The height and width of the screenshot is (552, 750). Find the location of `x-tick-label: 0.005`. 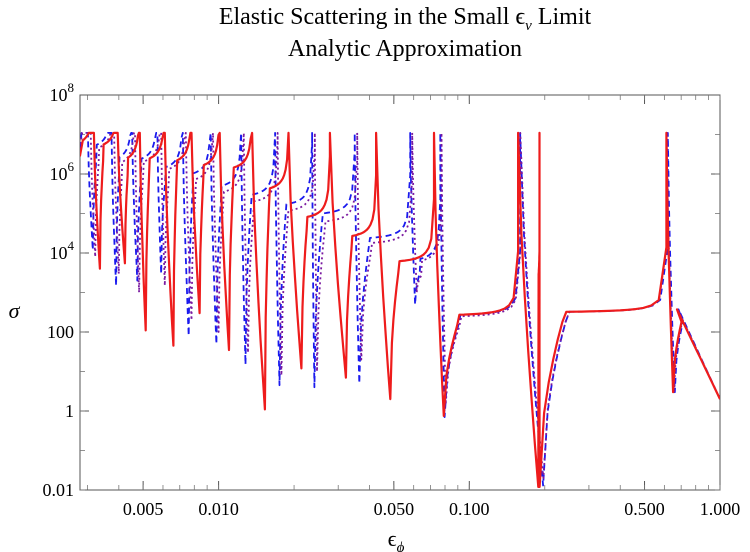

x-tick-label: 0.005 is located at coordinates (143, 509).